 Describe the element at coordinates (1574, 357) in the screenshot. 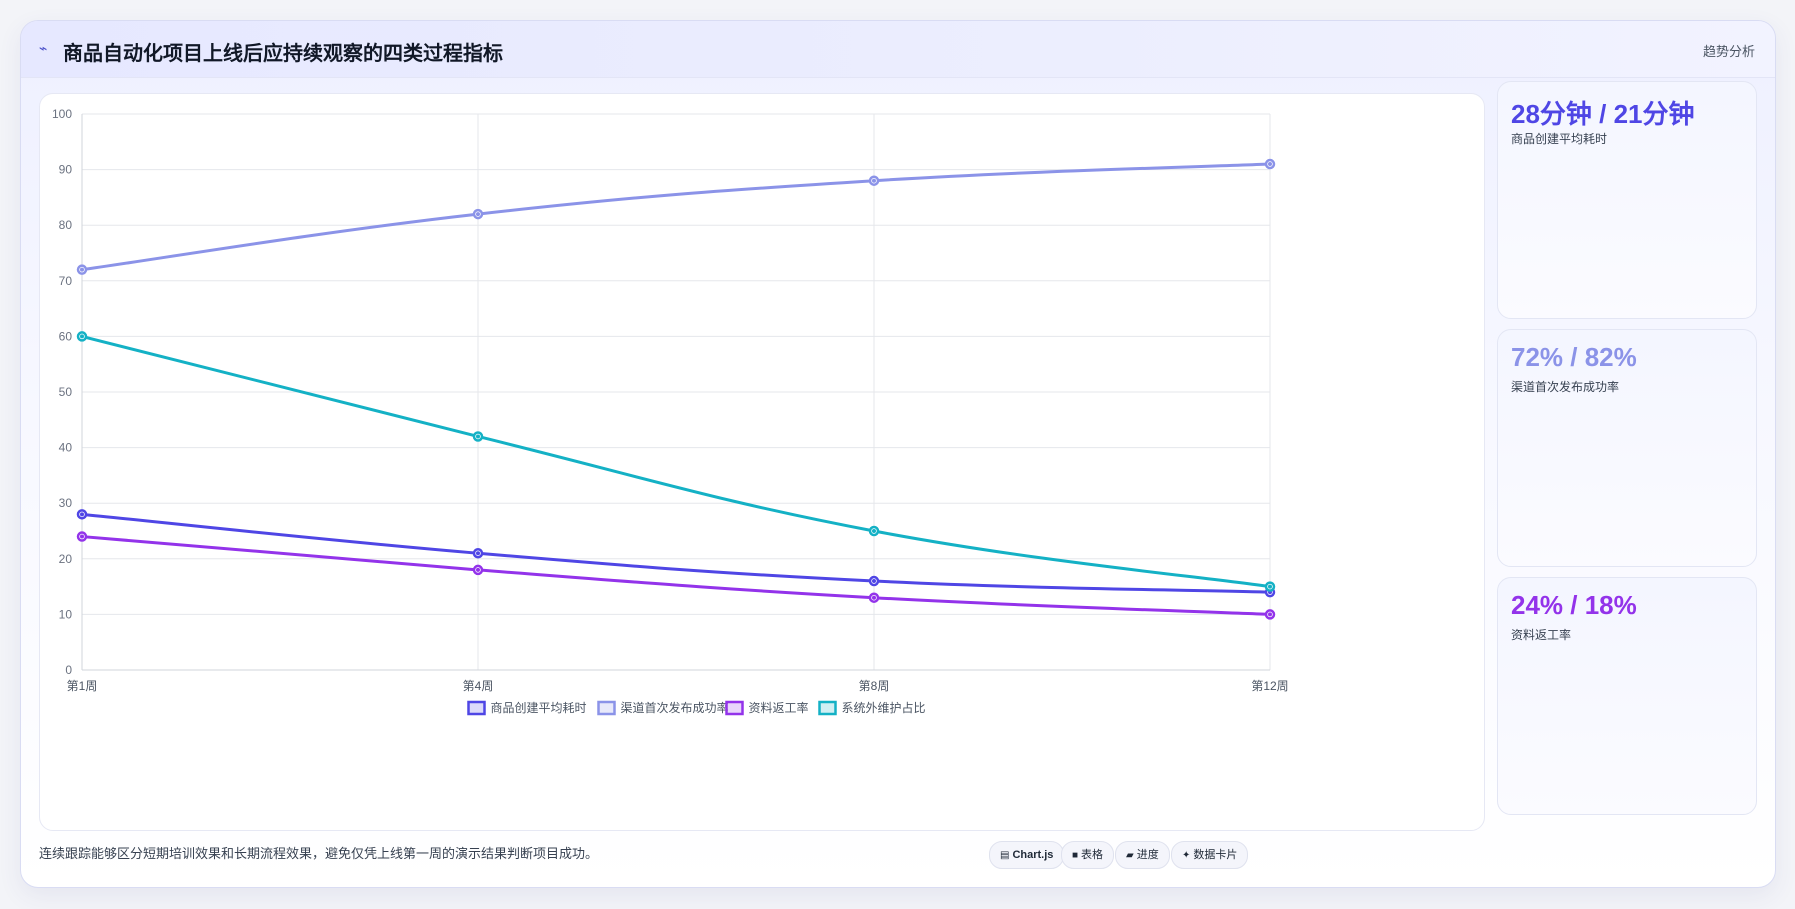

I see `kpi-value: 72% / 82%` at that location.